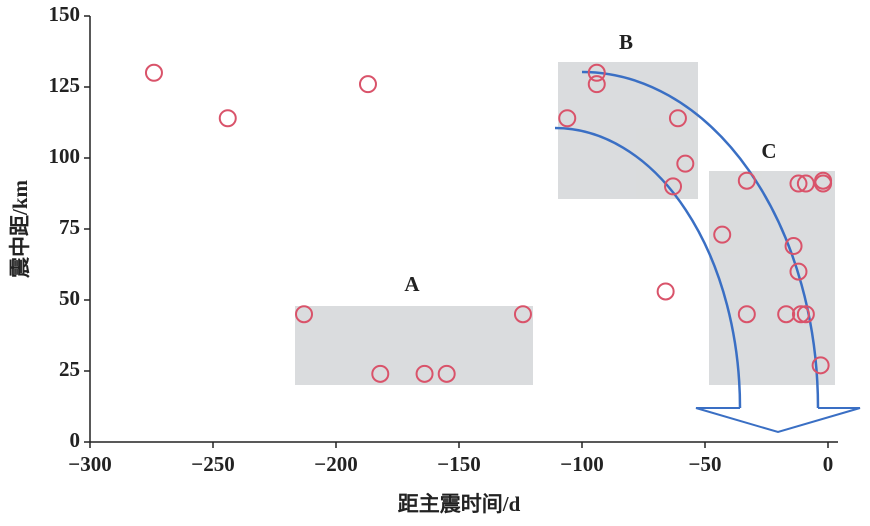 This screenshot has width=870, height=526. Describe the element at coordinates (212, 464) in the screenshot. I see `x-tick-label: −250` at that location.